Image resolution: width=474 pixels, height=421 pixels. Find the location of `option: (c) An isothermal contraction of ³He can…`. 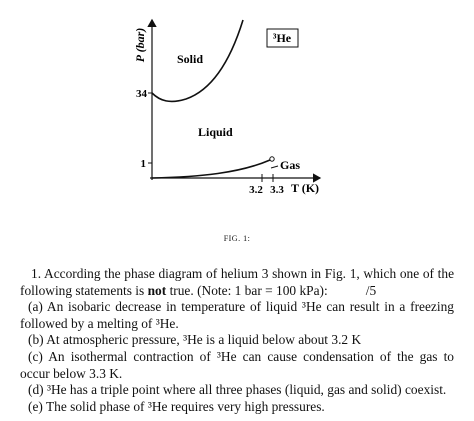

option: (c) An isothermal contraction of ³He can… is located at coordinates (237, 364).